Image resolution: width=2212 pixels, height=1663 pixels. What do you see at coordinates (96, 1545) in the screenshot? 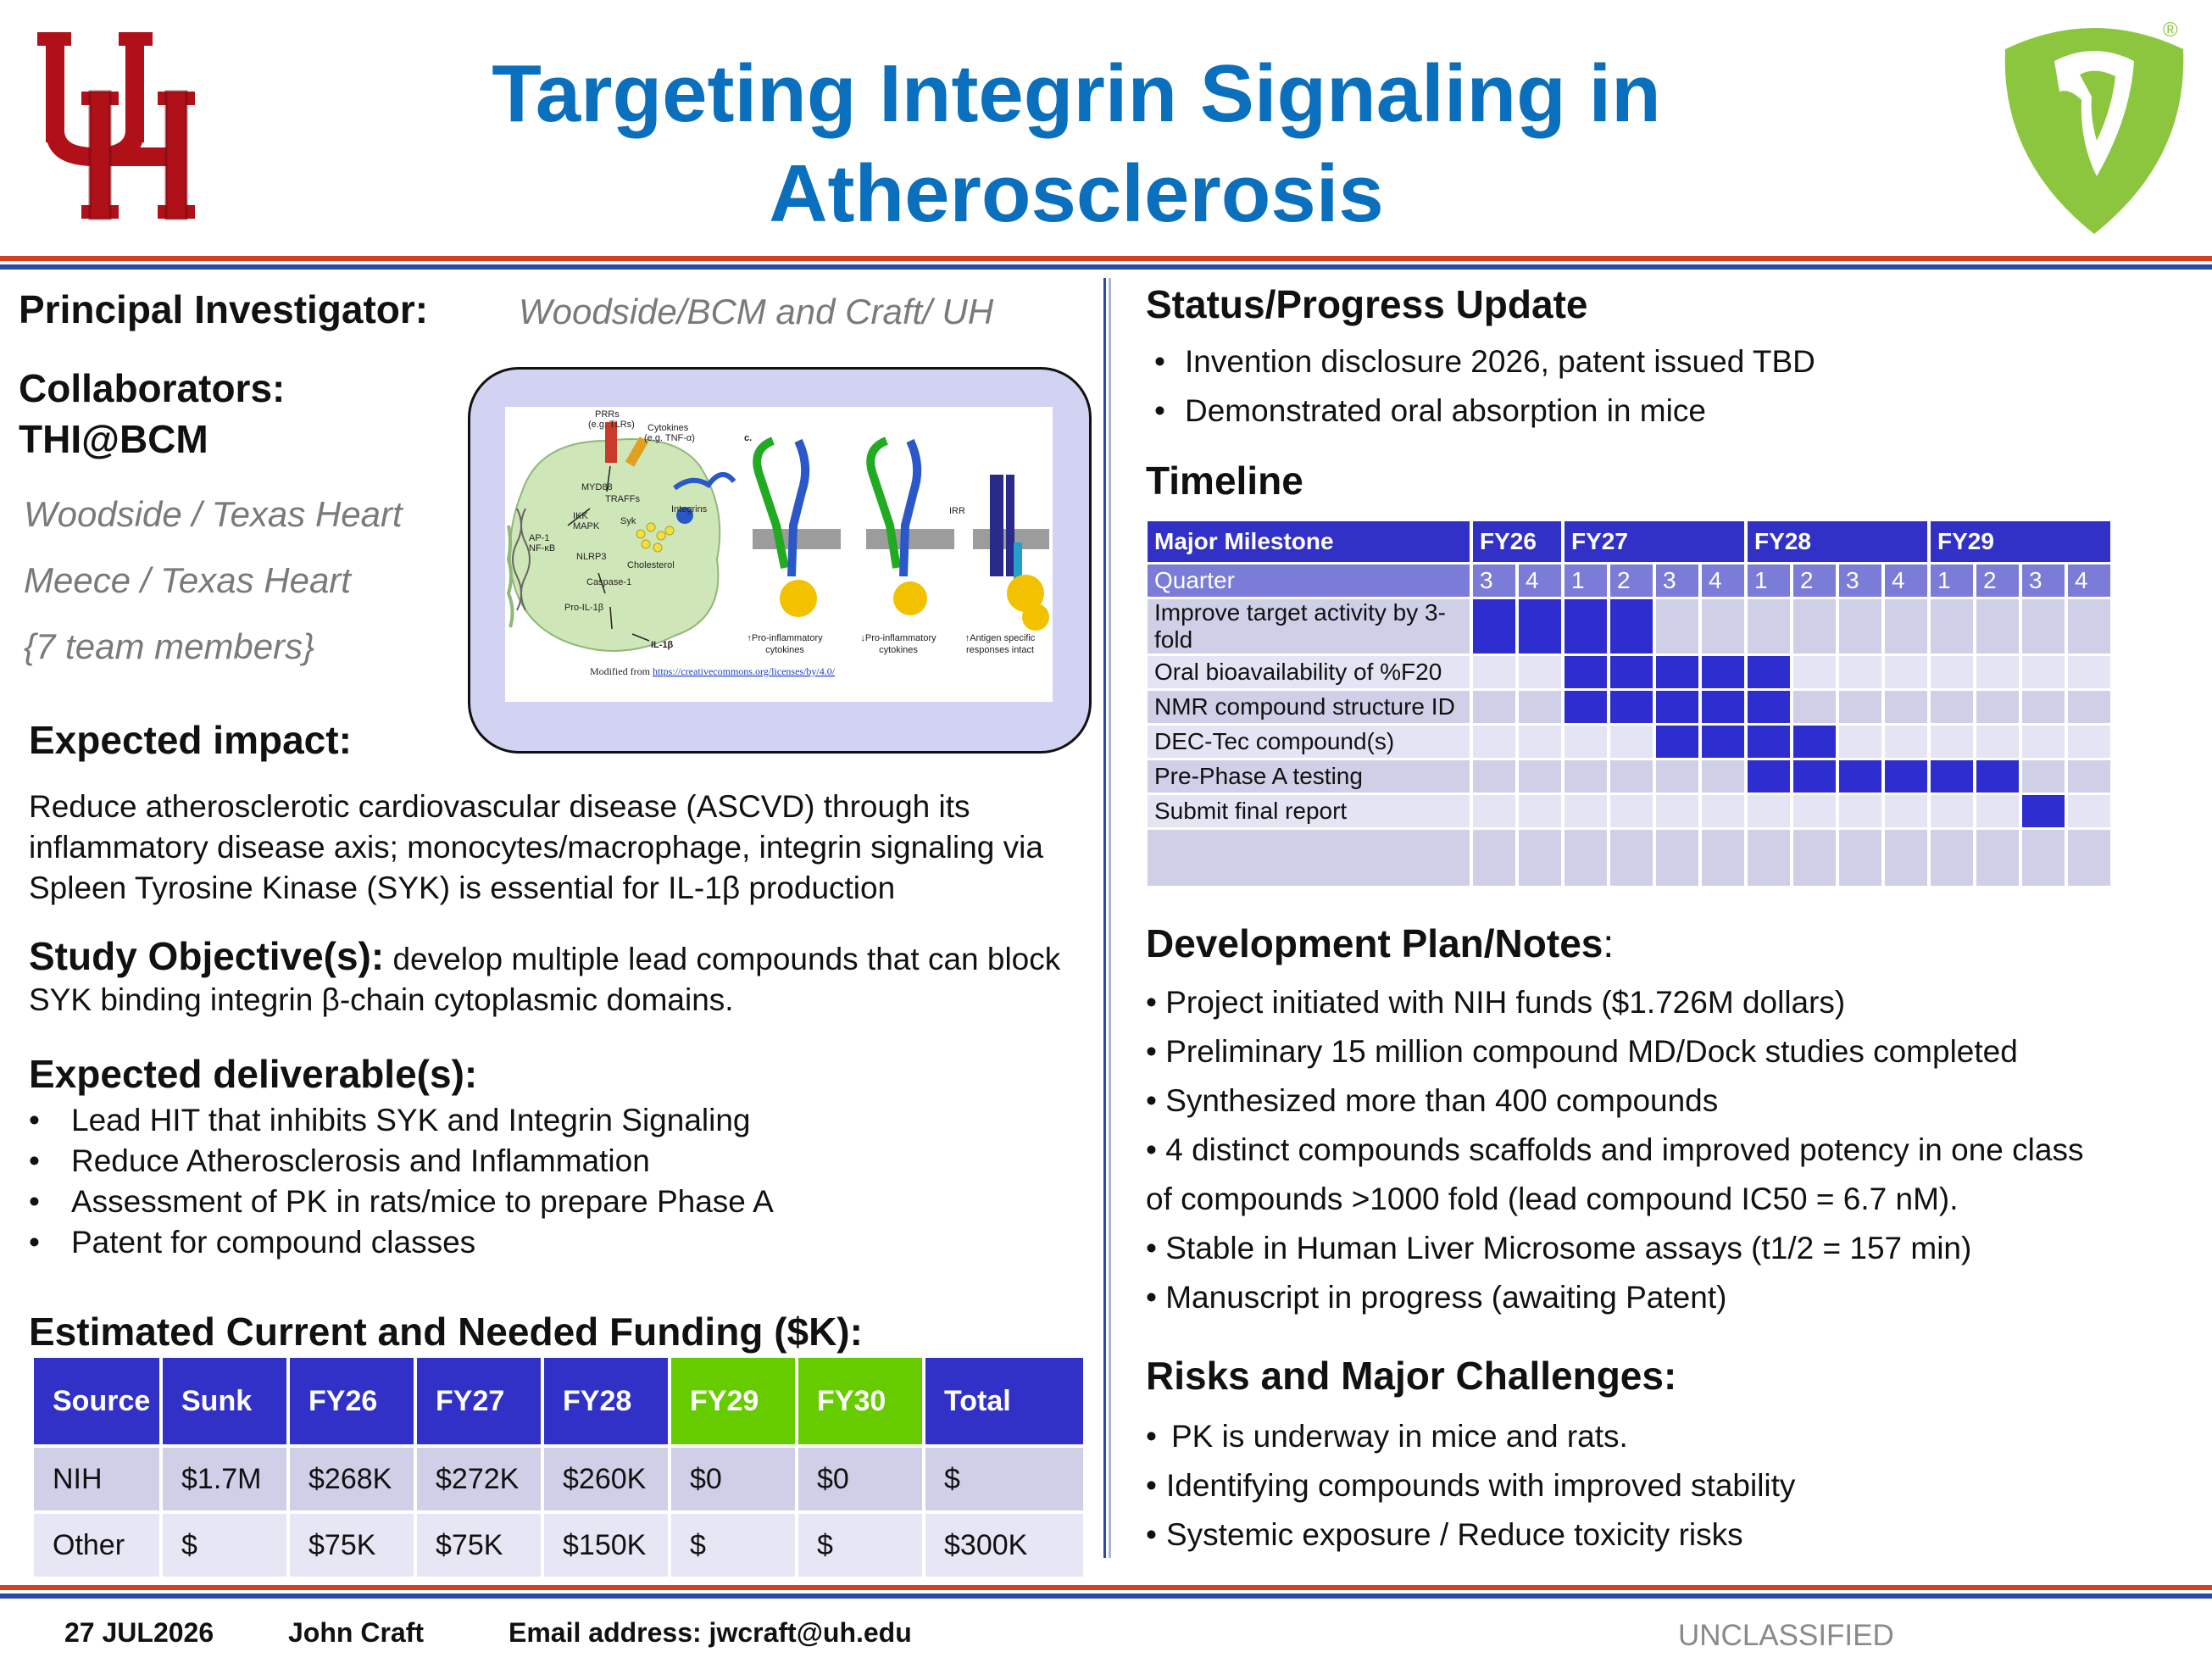
I see `funding-cell: Other` at bounding box center [96, 1545].